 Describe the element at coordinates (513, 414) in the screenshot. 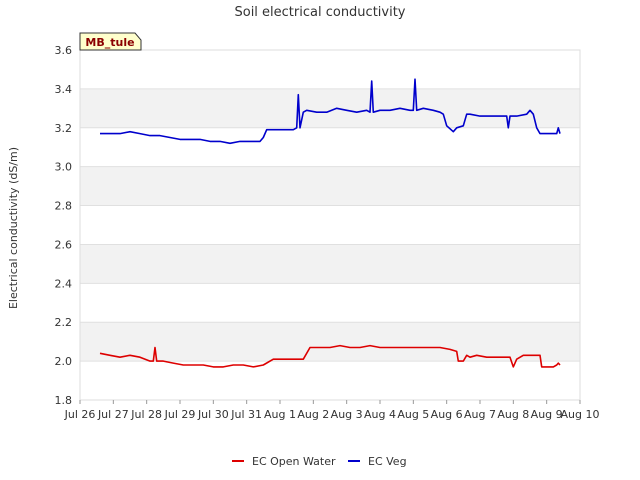

I see `x-tick-label: Aug 8` at that location.